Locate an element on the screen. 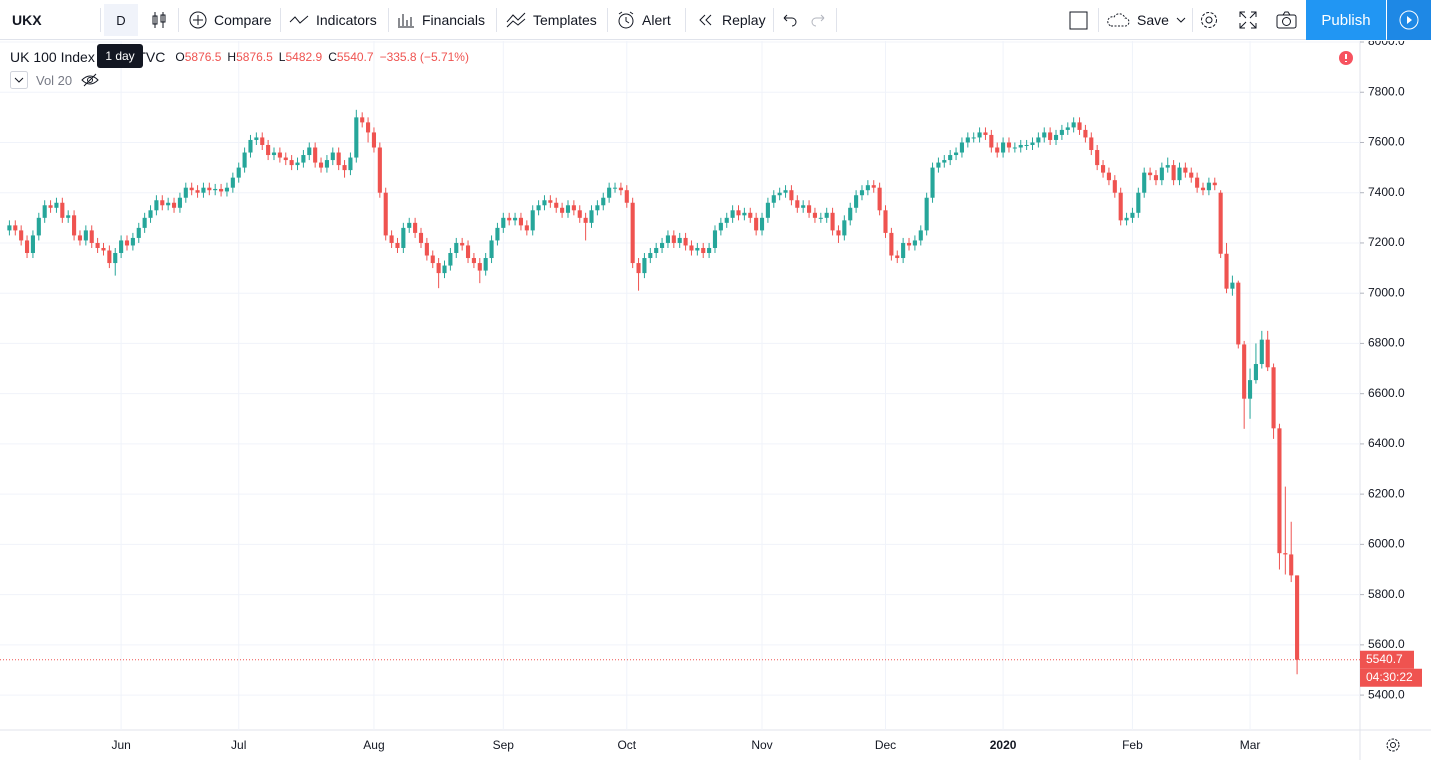 The width and height of the screenshot is (1431, 760). y-tick-label: 6200.0 is located at coordinates (1386, 493).